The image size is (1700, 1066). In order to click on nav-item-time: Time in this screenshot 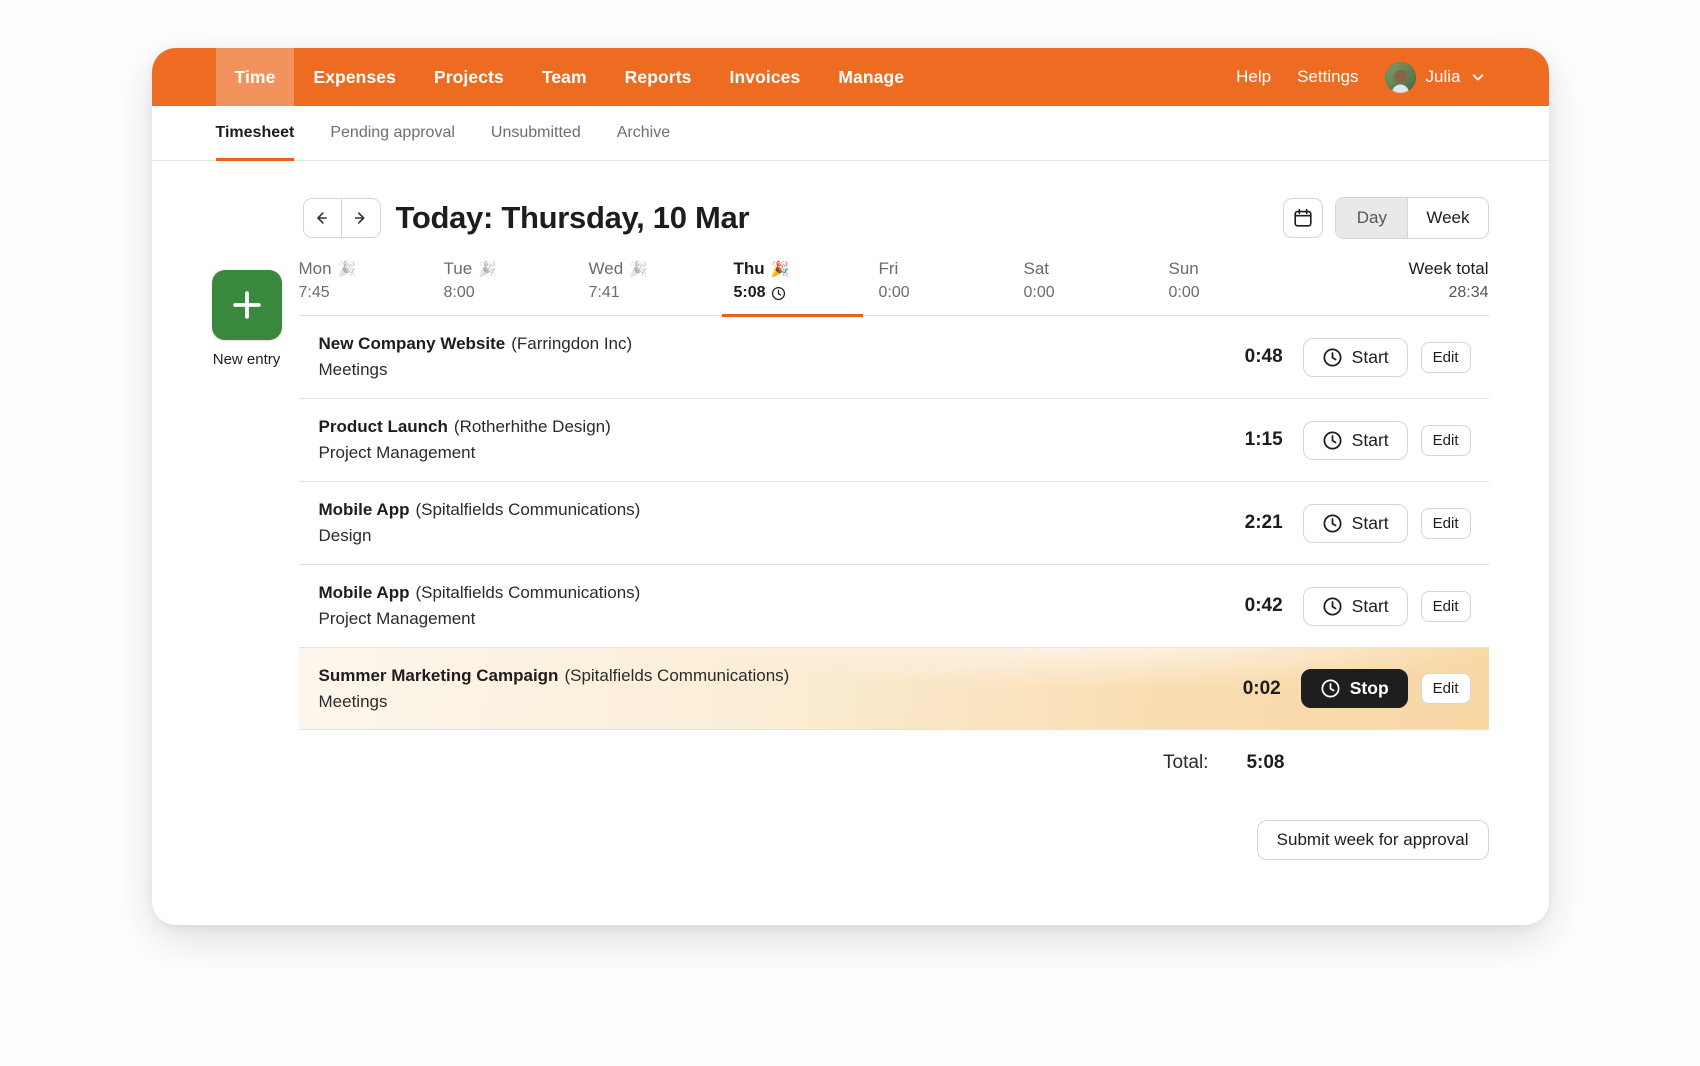, I will do `click(255, 77)`.